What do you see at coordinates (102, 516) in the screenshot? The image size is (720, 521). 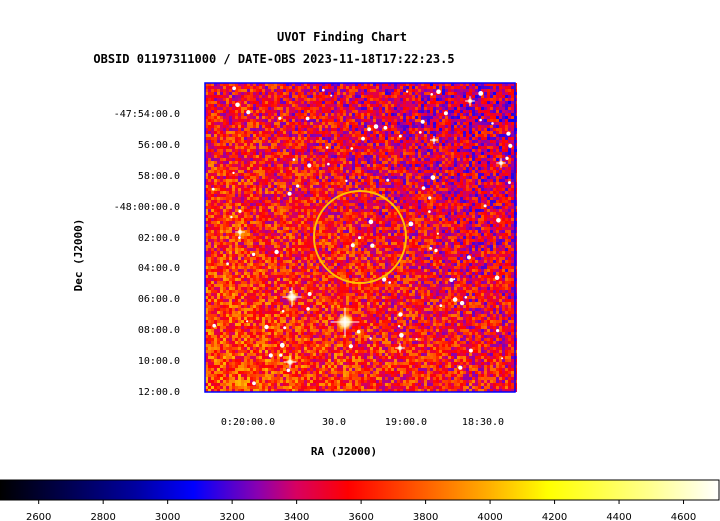 I see `colorbar-tick-label: 2800` at bounding box center [102, 516].